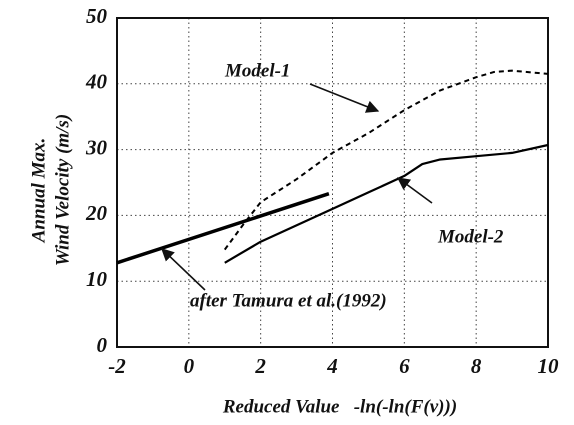  What do you see at coordinates (339, 406) in the screenshot?
I see `x-axis-label: Reduced Value -ln(-ln(F(v)))` at bounding box center [339, 406].